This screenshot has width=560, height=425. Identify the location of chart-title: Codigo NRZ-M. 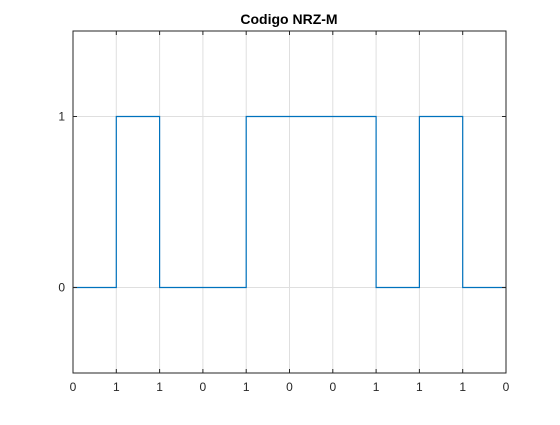
(288, 19).